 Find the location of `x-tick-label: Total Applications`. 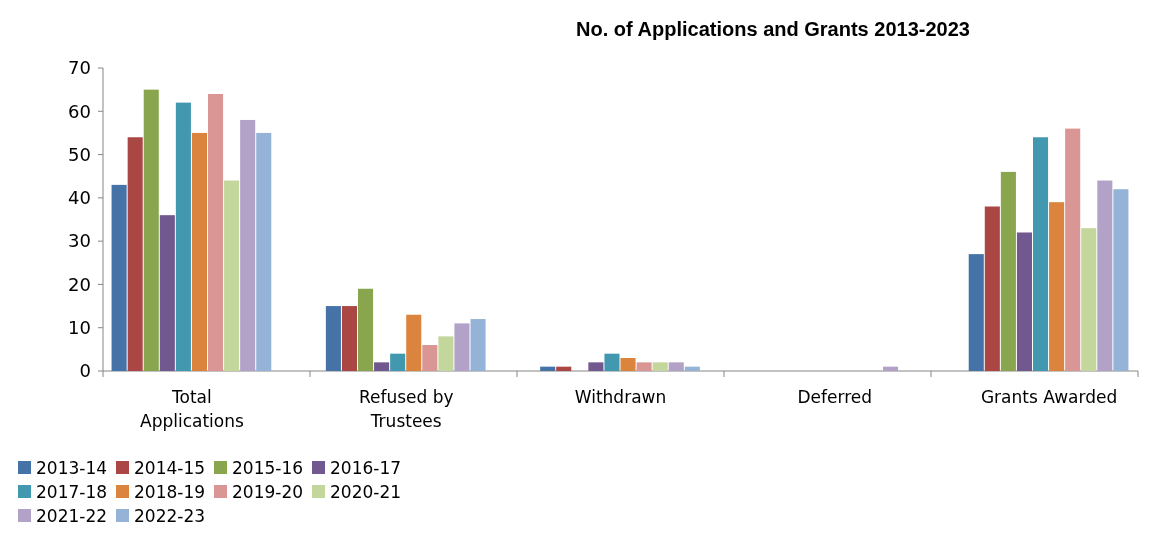

x-tick-label: Total Applications is located at coordinates (192, 409).